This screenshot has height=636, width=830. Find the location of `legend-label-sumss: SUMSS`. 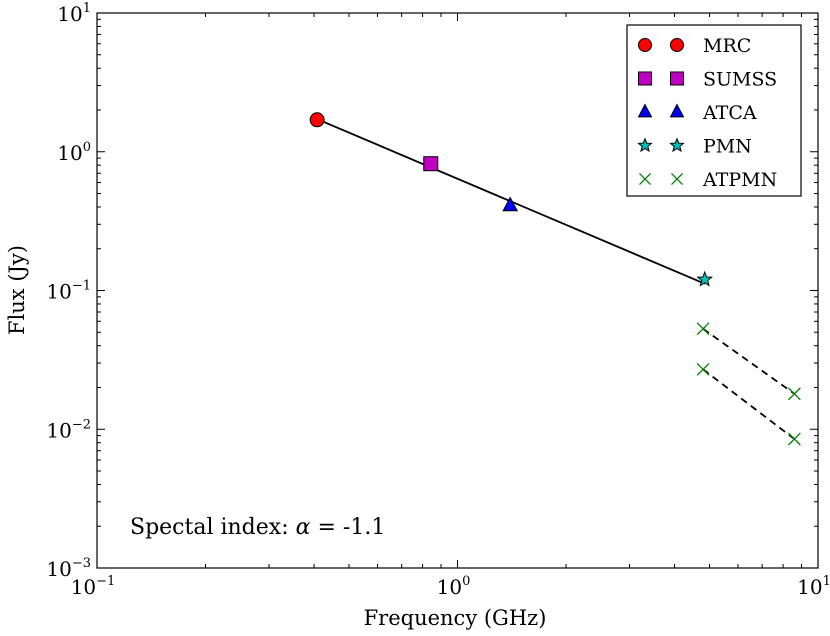

legend-label-sumss: SUMSS is located at coordinates (740, 80).